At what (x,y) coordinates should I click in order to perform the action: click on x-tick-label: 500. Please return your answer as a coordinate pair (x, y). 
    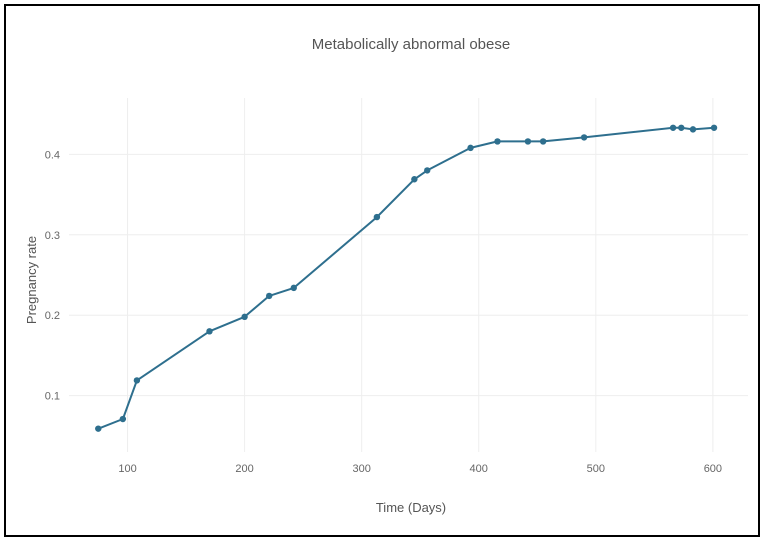
    Looking at the image, I should click on (596, 469).